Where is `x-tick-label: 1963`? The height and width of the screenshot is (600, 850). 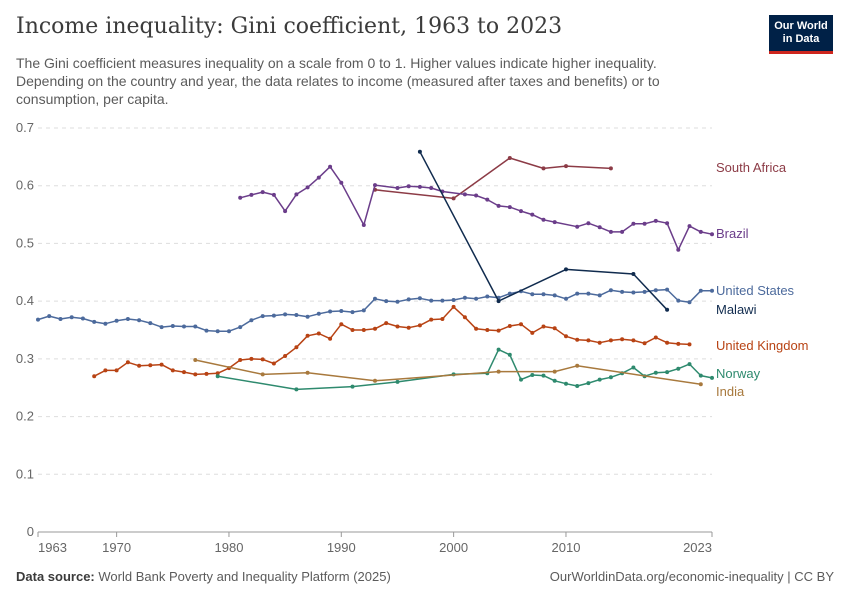 x-tick-label: 1963 is located at coordinates (52, 547).